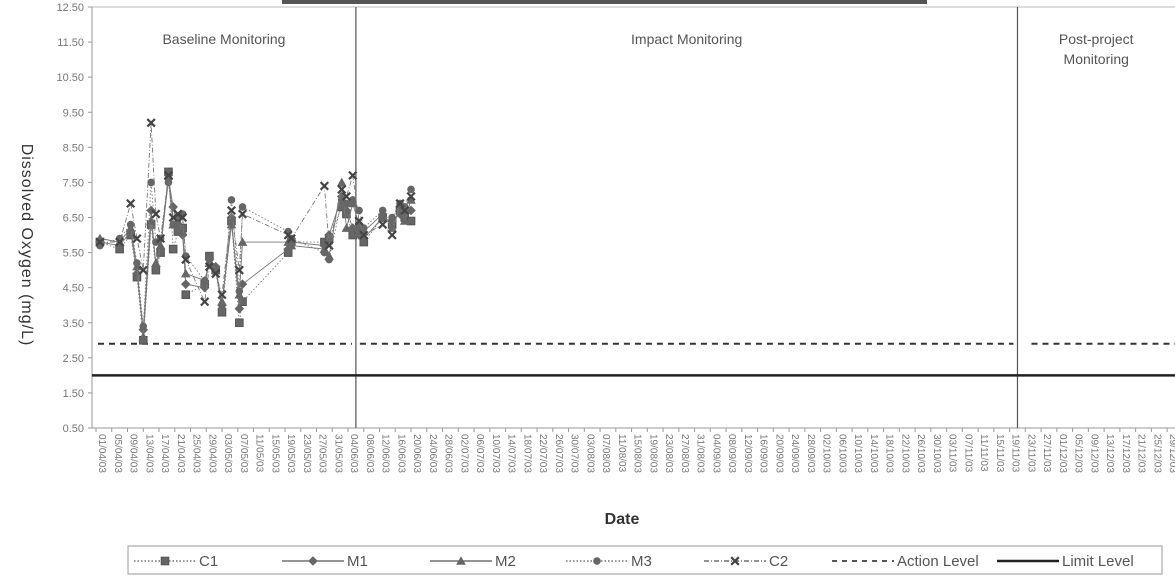  What do you see at coordinates (1141, 453) in the screenshot?
I see `x-tick-label: 21/12/03` at bounding box center [1141, 453].